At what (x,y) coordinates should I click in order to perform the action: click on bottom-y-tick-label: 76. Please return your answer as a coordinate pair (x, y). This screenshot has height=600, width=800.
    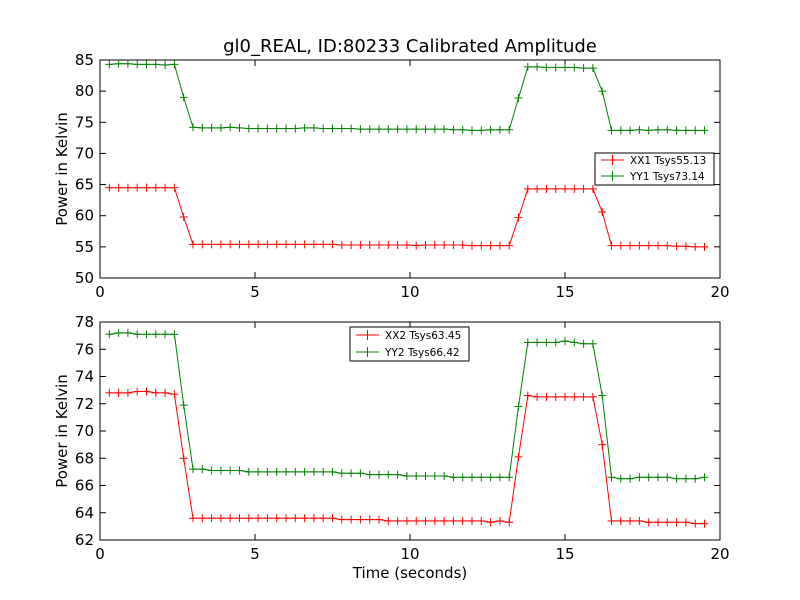
    Looking at the image, I should click on (84, 349).